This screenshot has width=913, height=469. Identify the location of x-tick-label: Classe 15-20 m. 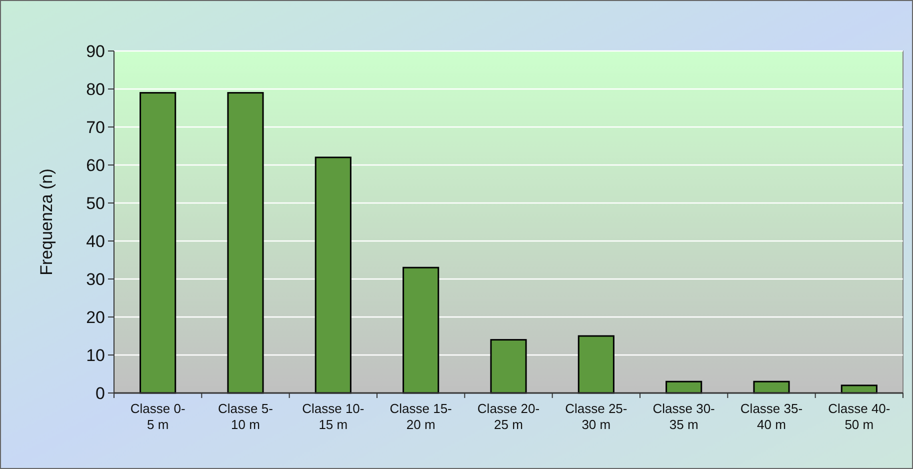
(421, 416).